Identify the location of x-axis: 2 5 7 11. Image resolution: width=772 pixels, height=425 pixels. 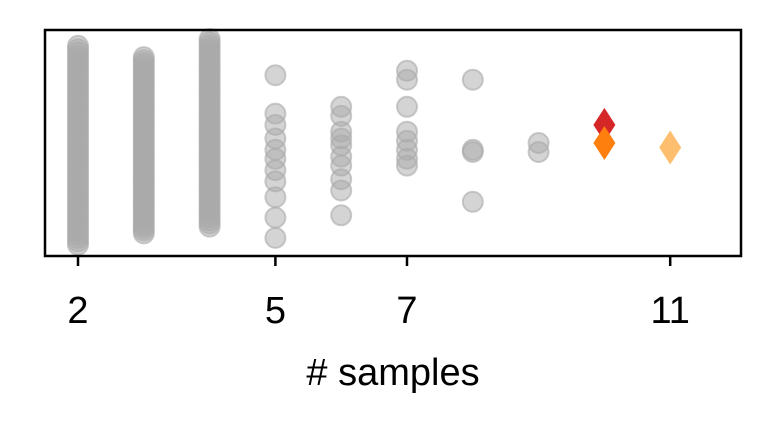
(378, 294).